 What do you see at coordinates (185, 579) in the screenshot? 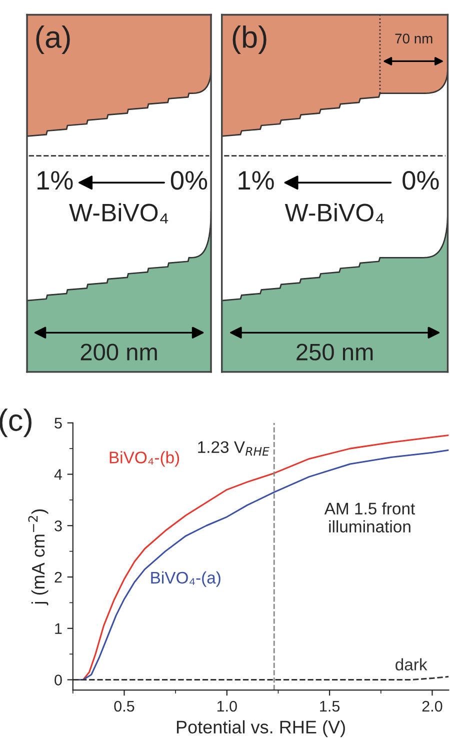
I see `series-label: BiVO₄-(a)` at bounding box center [185, 579].